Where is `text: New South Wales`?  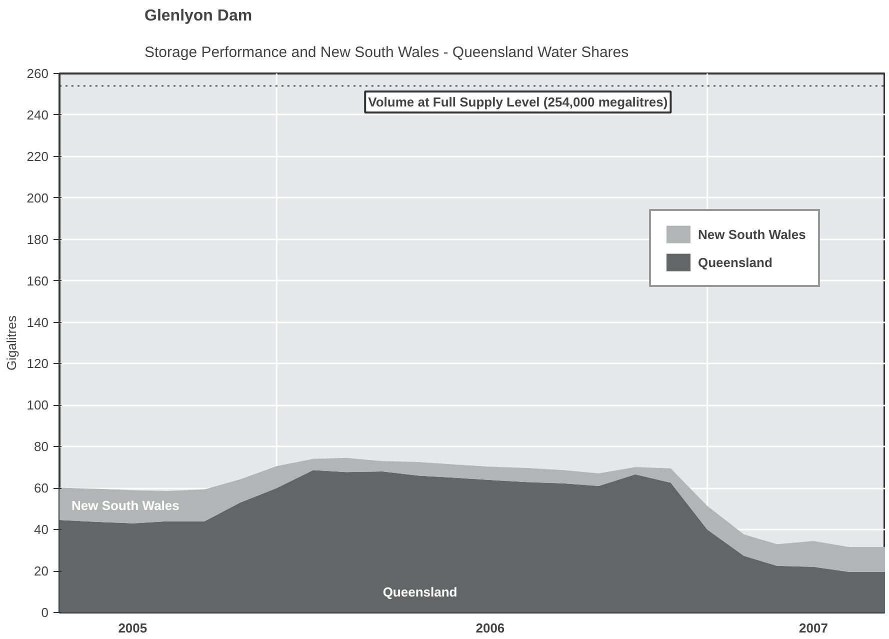
text: New South Wales is located at coordinates (126, 505).